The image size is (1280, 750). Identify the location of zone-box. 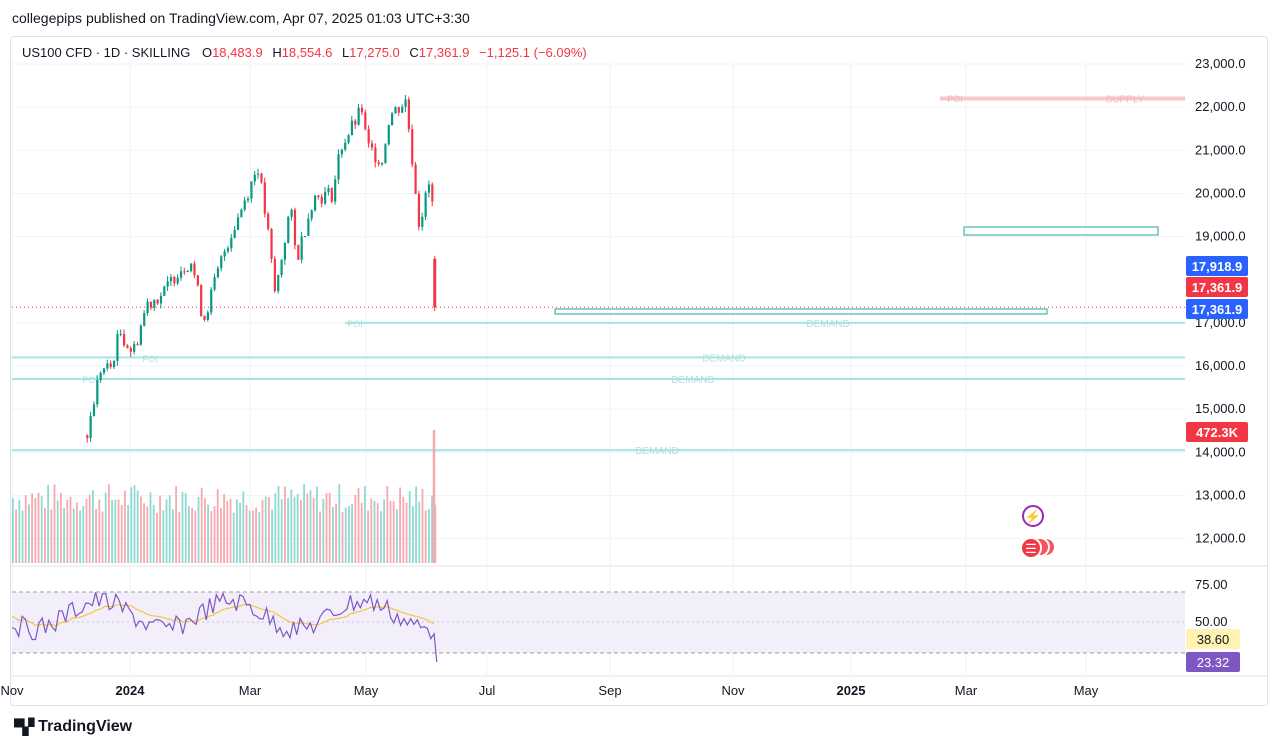
(1061, 231).